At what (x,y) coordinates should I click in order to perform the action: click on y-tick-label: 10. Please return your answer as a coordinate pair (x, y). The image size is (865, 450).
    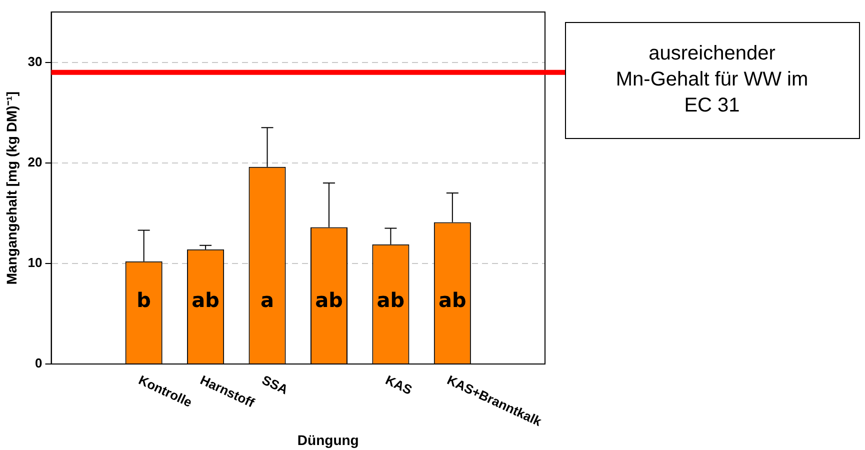
    Looking at the image, I should click on (35, 262).